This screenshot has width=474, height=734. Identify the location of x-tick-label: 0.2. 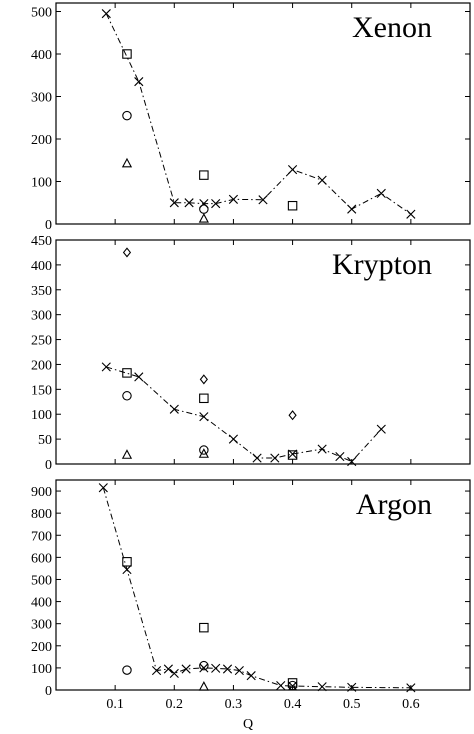
(175, 704).